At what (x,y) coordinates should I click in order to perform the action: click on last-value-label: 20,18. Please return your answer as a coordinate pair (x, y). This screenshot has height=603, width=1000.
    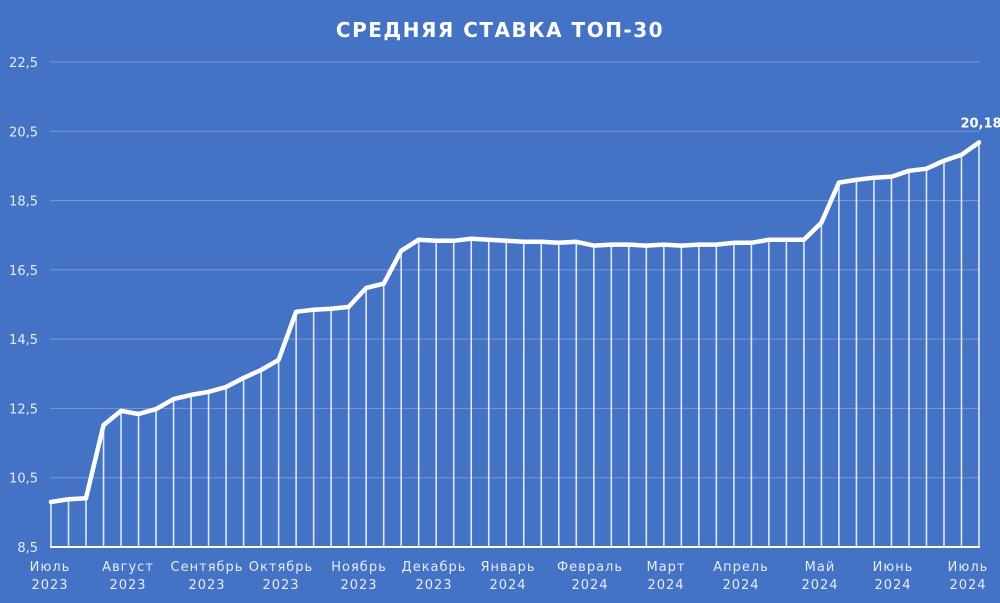
    Looking at the image, I should click on (980, 123).